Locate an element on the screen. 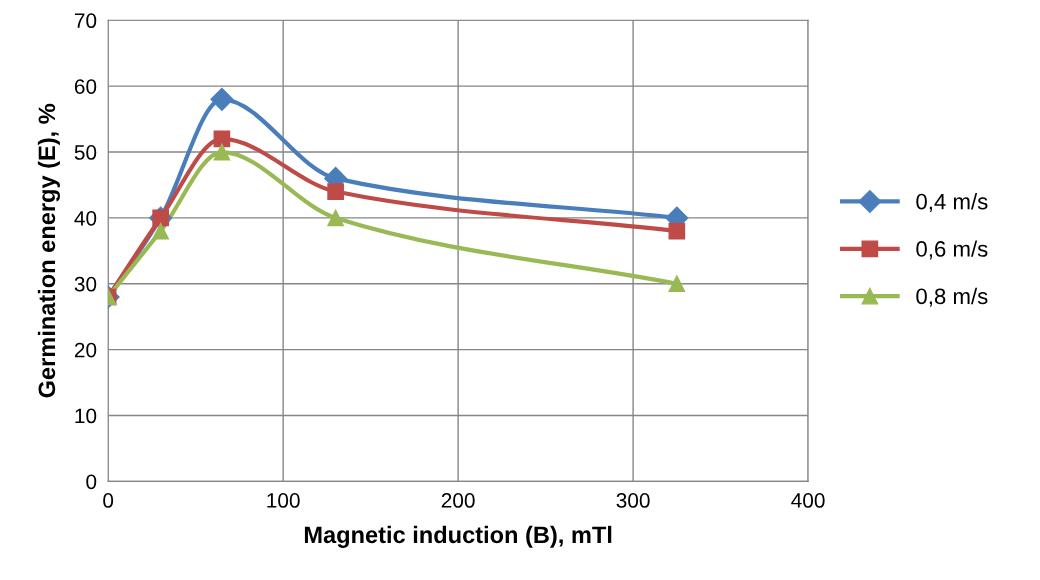  x-tick-label: 200 is located at coordinates (458, 500).